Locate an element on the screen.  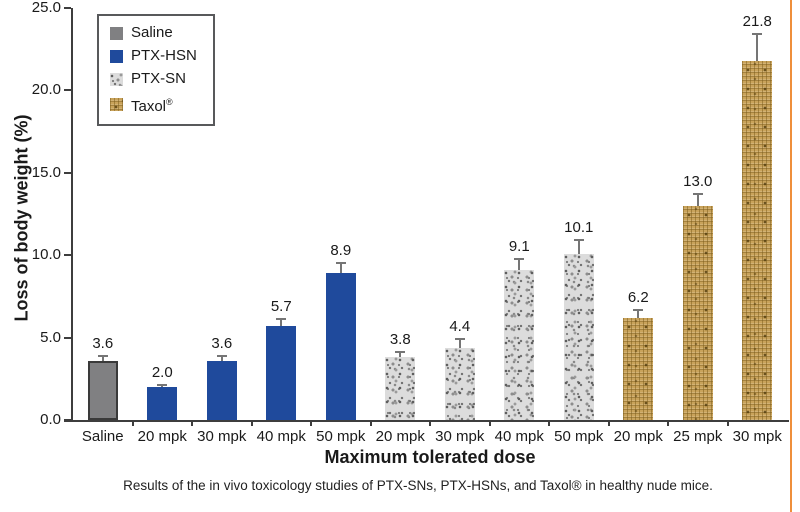
y-tick-label: 20.0 is located at coordinates (46, 90).